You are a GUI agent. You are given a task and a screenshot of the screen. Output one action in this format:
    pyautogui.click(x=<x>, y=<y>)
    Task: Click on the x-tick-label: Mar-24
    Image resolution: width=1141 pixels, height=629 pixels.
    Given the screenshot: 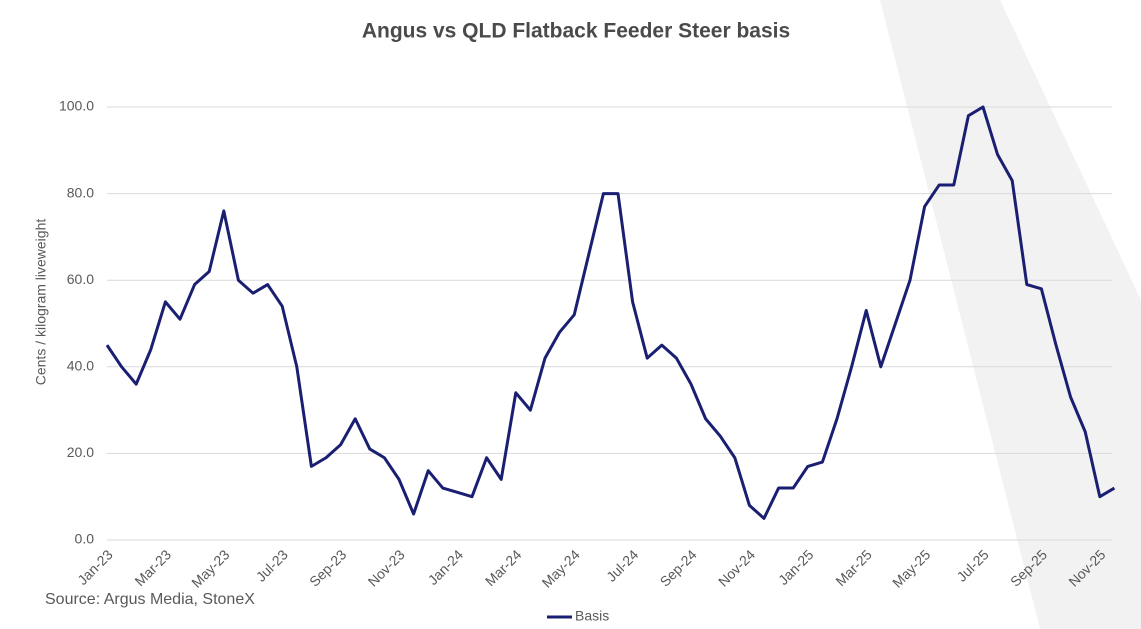 What is the action you would take?
    pyautogui.click(x=503, y=567)
    